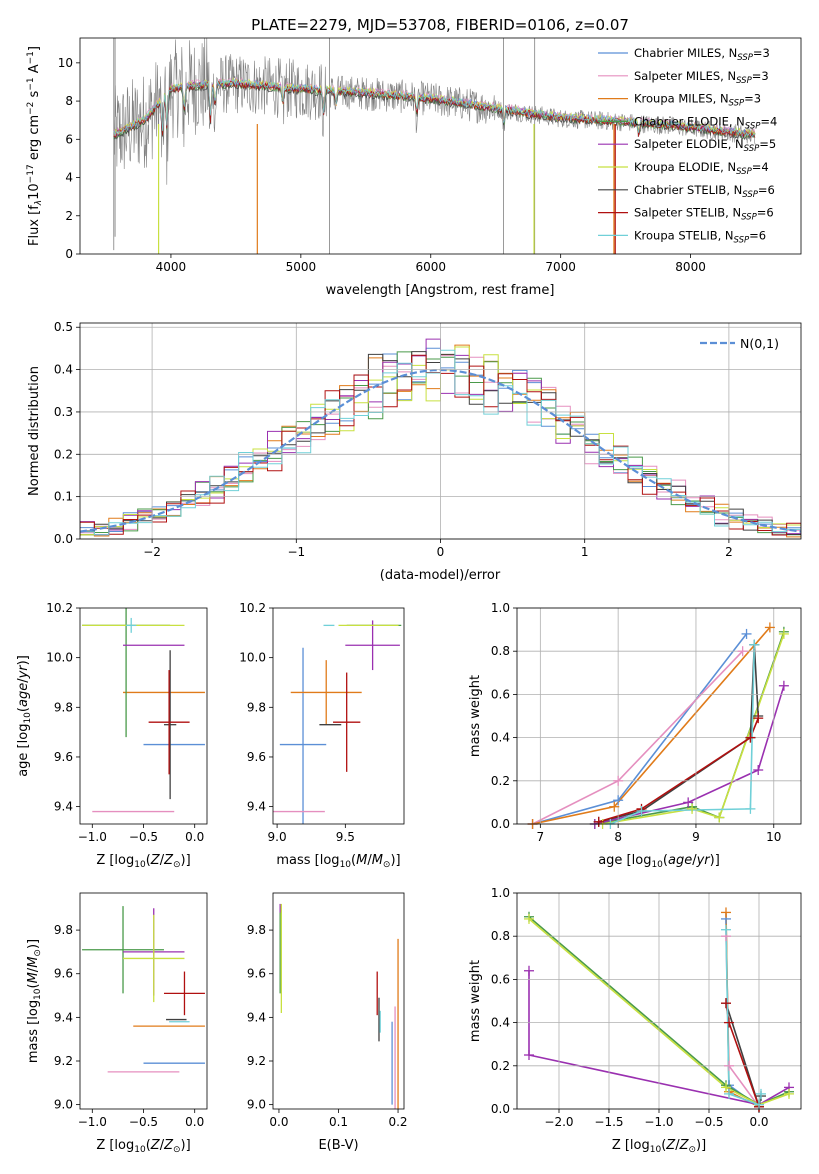 Image resolution: width=819 pixels, height=1174 pixels. I want to click on y-tick-label: 0.1, so click(63, 497).